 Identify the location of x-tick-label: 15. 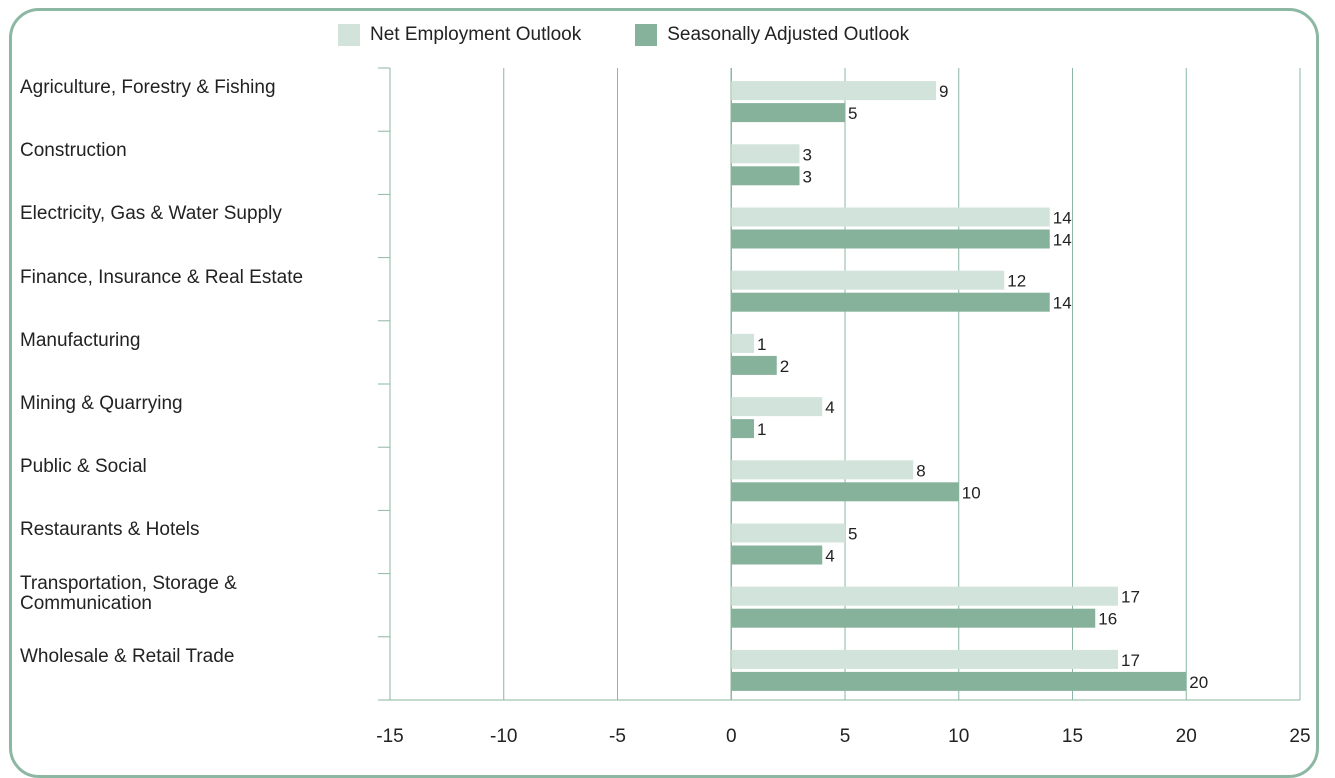
(1072, 736).